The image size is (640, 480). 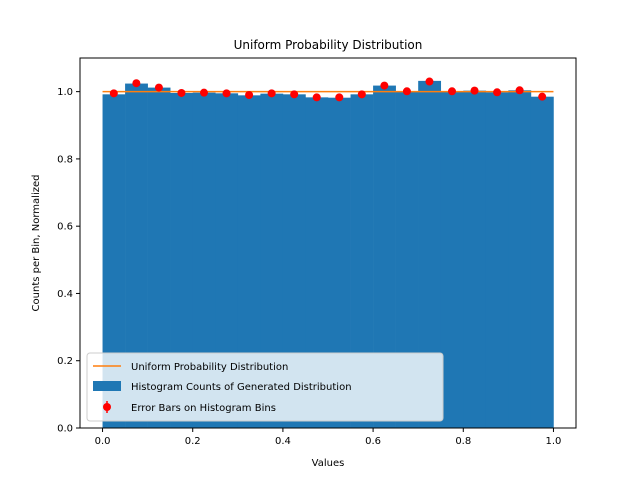 I want to click on legend-label-uniform: Uniform Probability Distribution, so click(x=209, y=367).